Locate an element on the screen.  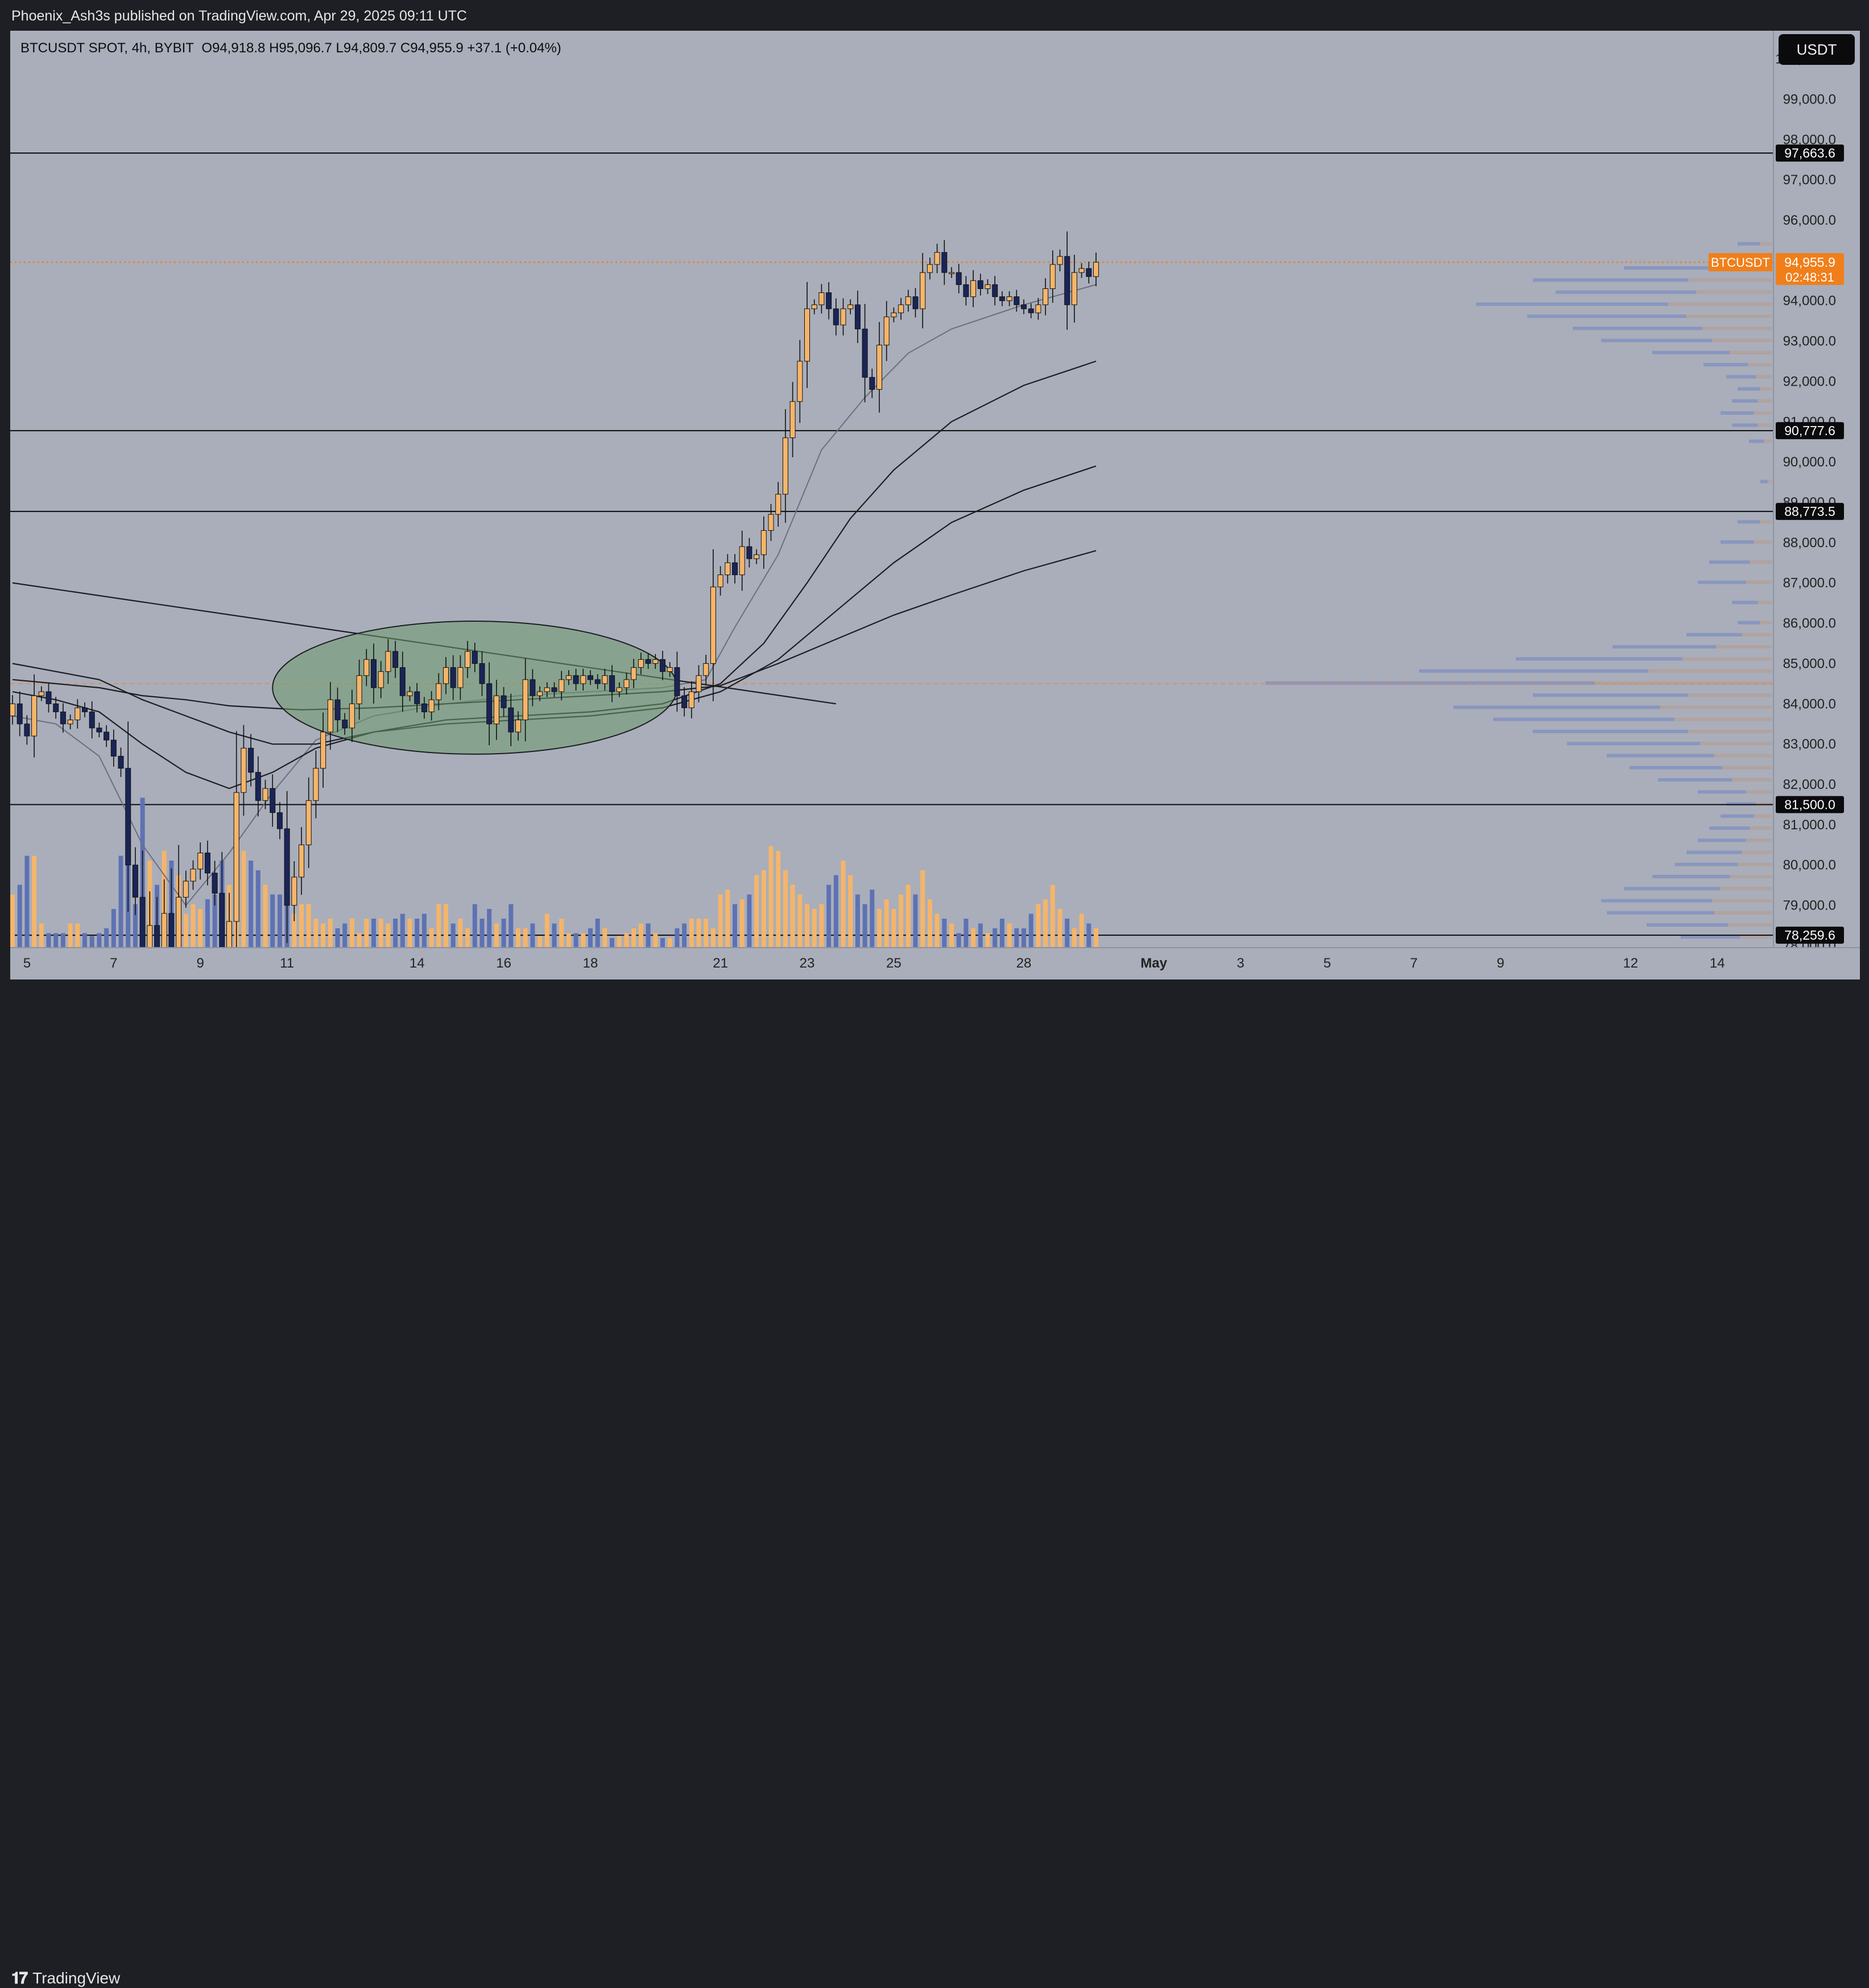
price-tick-label: 83,000.0 is located at coordinates (1809, 745).